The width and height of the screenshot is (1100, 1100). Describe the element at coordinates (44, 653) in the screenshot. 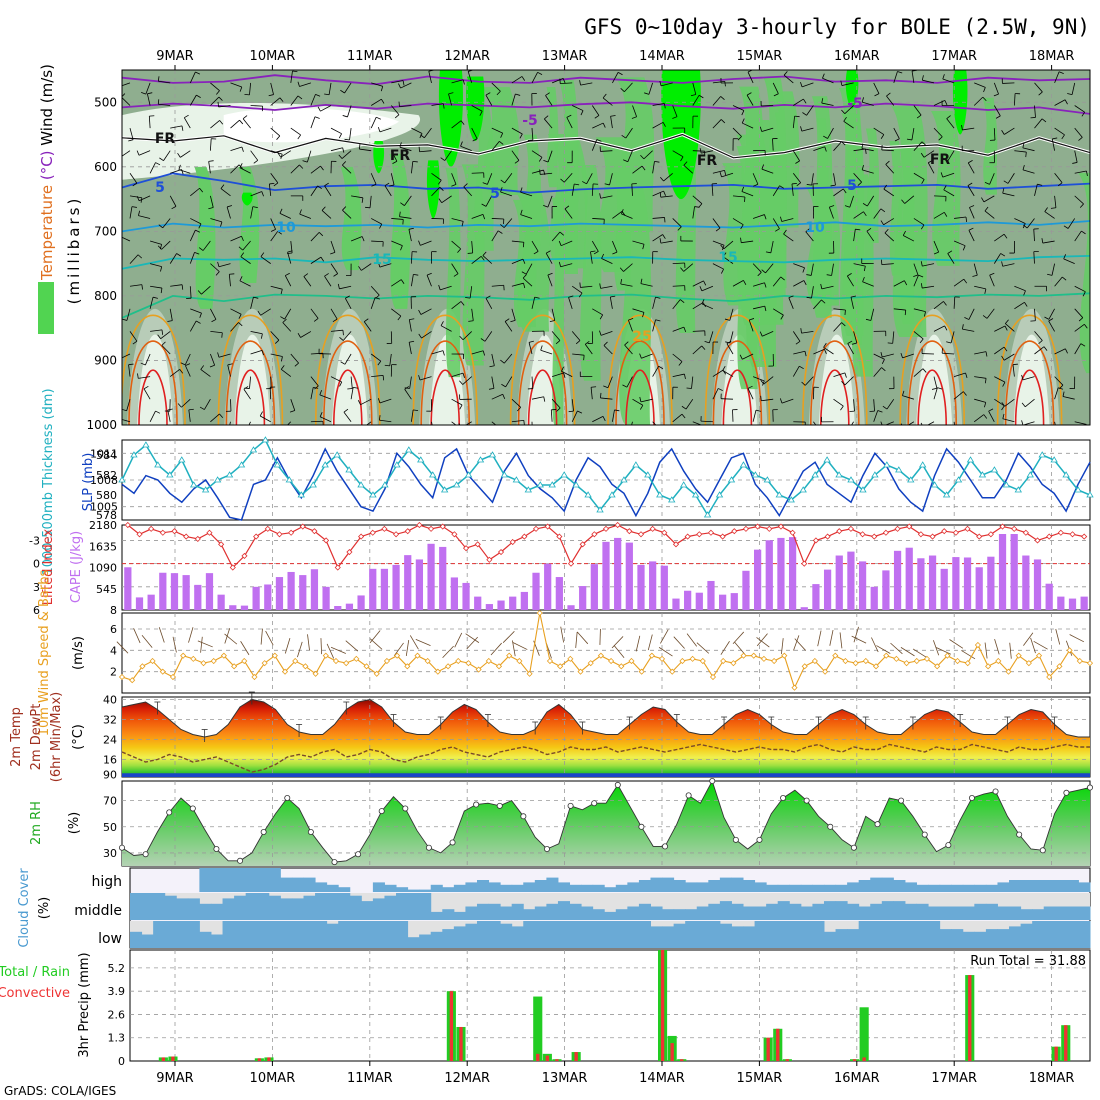

I see `wind10m-label: 10m Wind Speed & Barbs` at that location.